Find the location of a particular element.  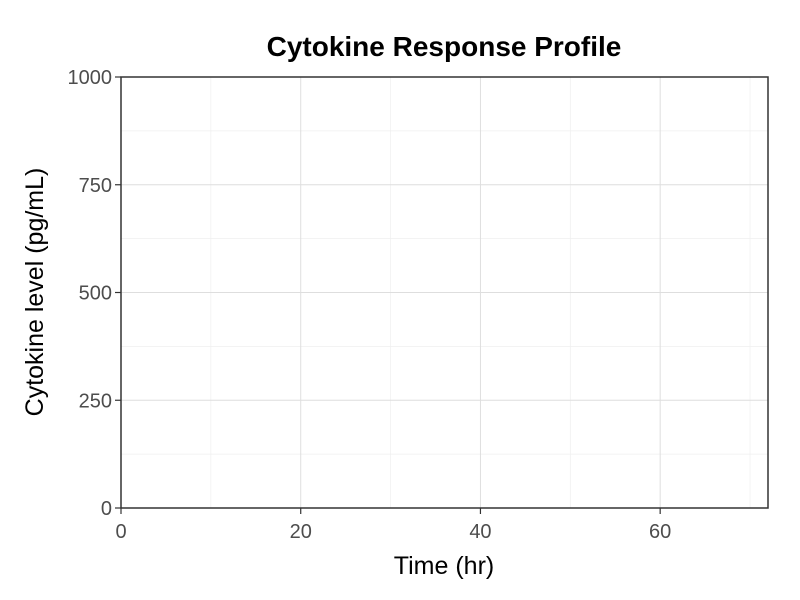

y-tick-label: 750 is located at coordinates (95, 186).